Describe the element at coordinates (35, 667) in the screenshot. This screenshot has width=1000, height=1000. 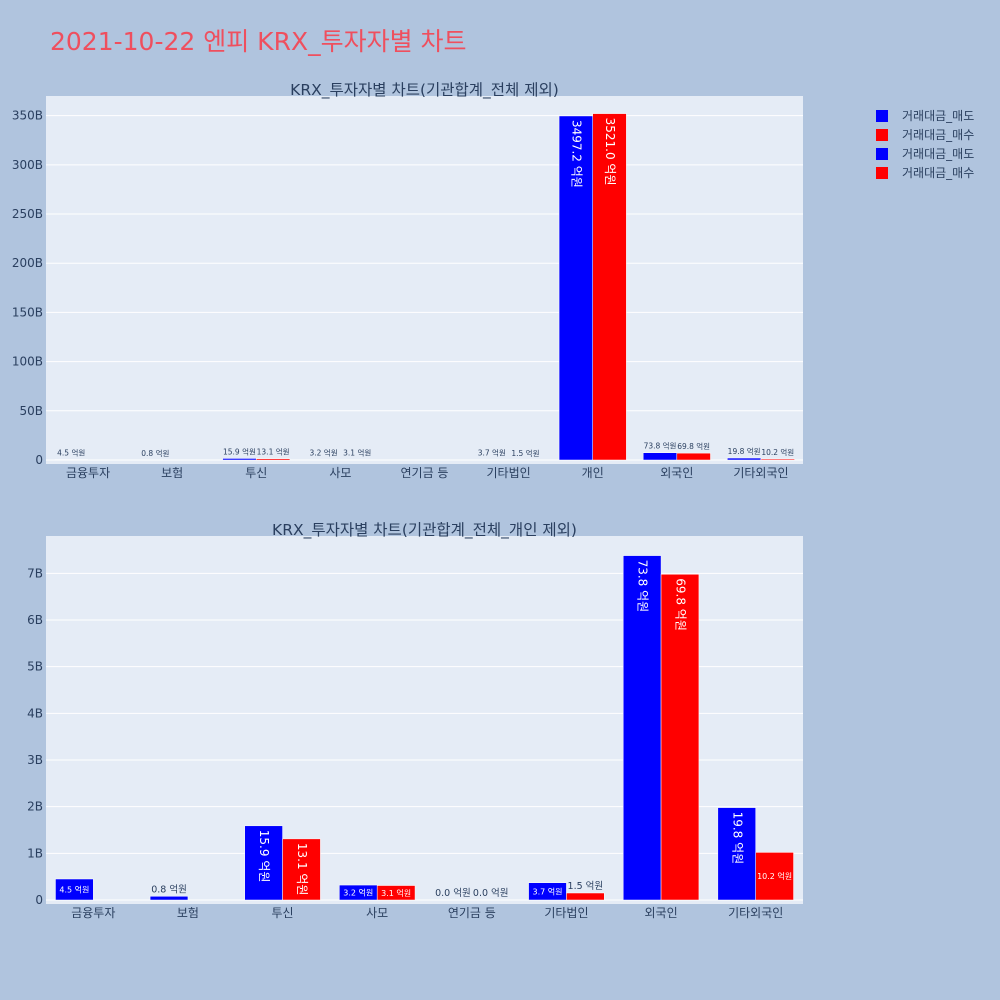
I see `y-tick-label: 5B` at that location.